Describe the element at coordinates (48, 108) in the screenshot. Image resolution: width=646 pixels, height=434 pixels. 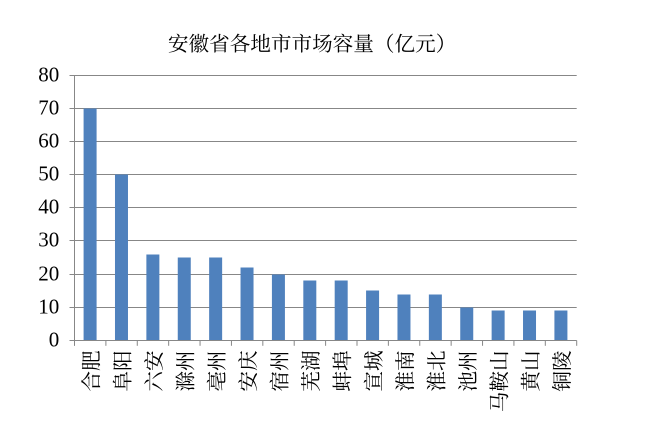
I see `svg-text: 70` at that location.